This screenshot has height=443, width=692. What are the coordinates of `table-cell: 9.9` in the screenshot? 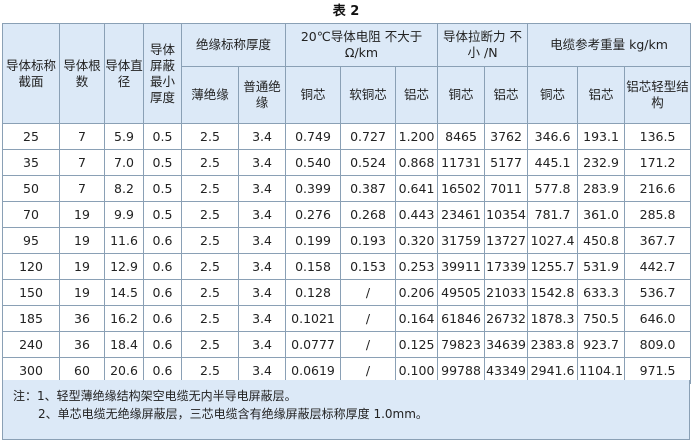 It's located at (124, 214).